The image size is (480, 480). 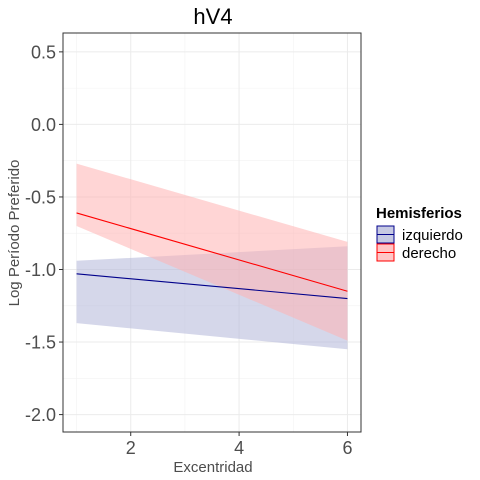 I want to click on y-tick-label: 0.5, so click(x=43, y=52).